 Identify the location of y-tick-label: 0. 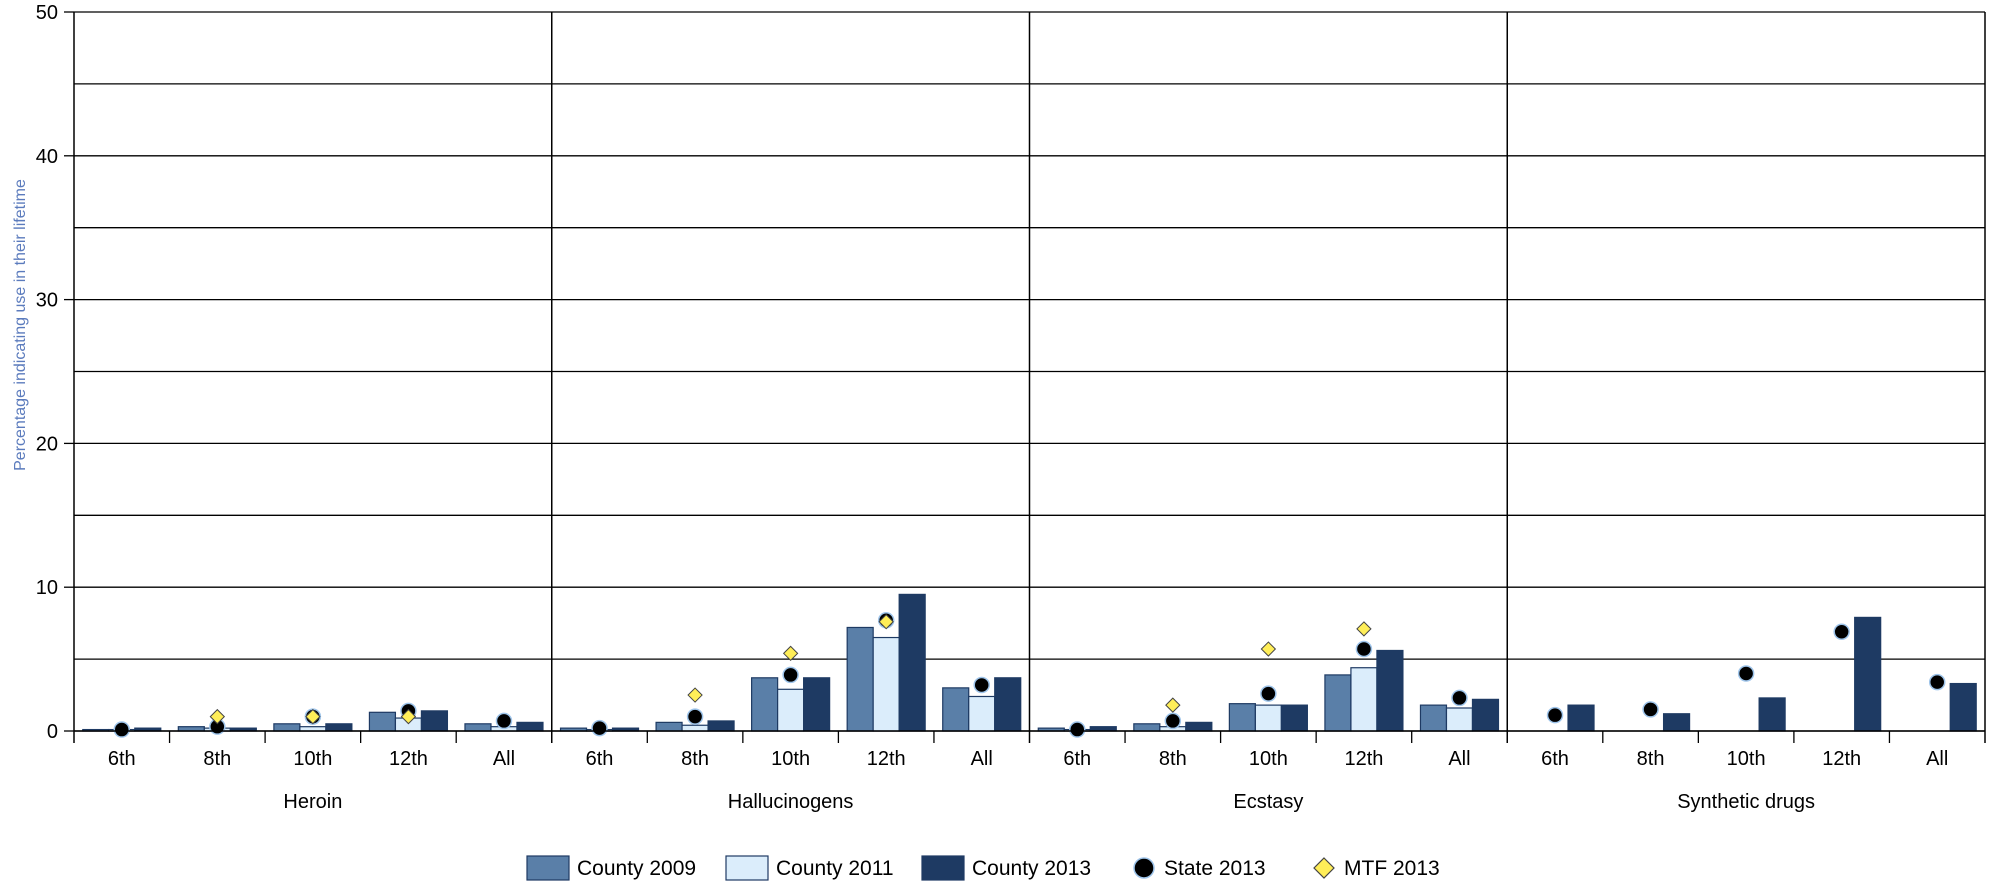
(52, 732).